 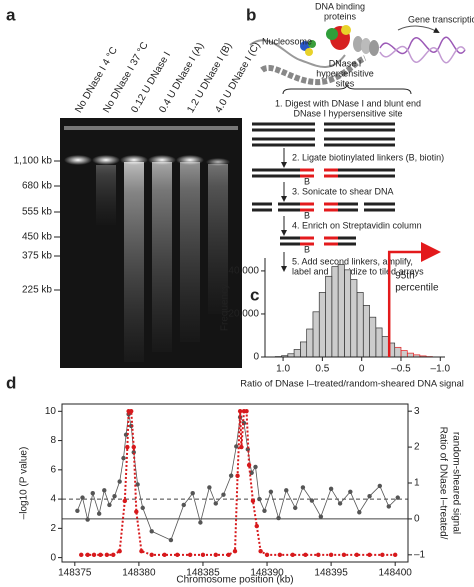 I want to click on y2-axis-label: random-sheared signal, so click(x=455, y=483).